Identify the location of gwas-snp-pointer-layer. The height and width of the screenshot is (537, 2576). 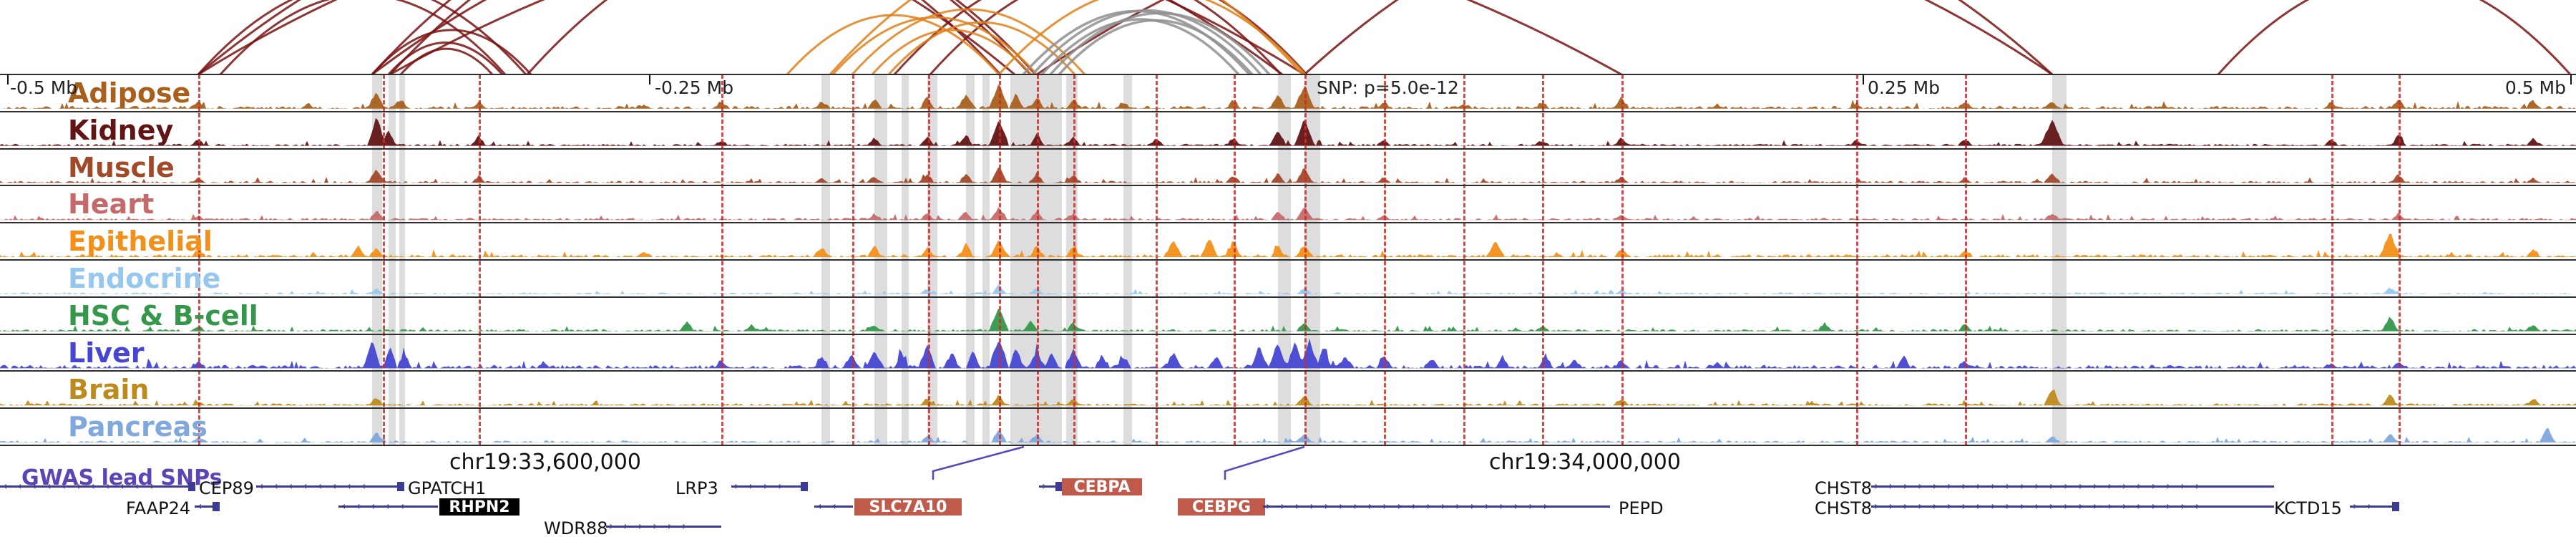
(1118, 462).